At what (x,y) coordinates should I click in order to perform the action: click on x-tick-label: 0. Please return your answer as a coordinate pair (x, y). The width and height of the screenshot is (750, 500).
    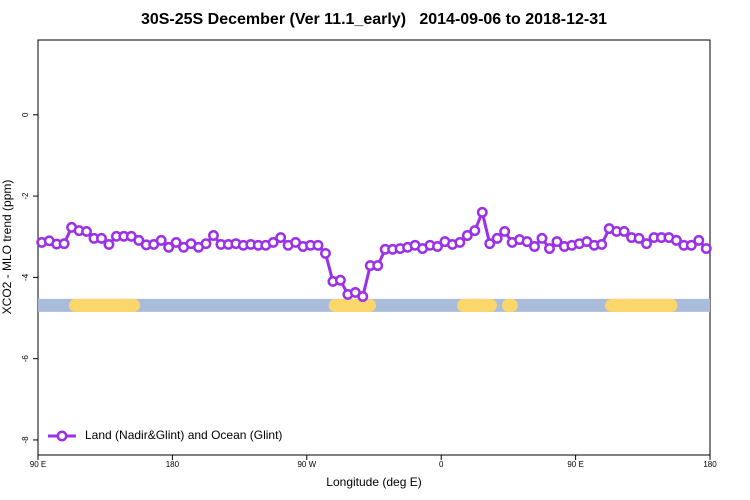
    Looking at the image, I should click on (441, 464).